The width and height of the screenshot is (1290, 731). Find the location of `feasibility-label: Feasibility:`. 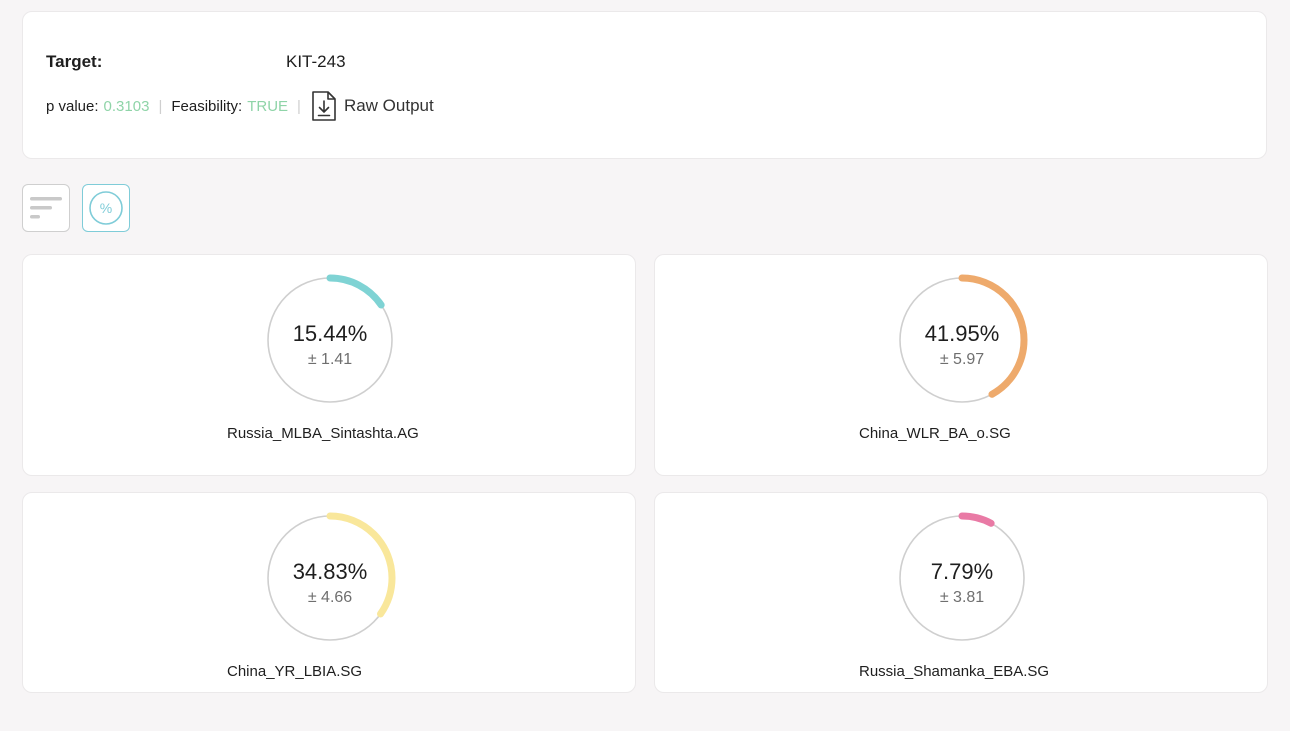

feasibility-label: Feasibility: is located at coordinates (207, 106).